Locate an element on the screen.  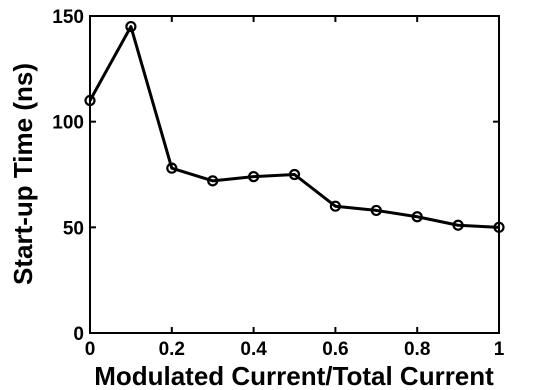
y-tick-label: 100 is located at coordinates (68, 123).